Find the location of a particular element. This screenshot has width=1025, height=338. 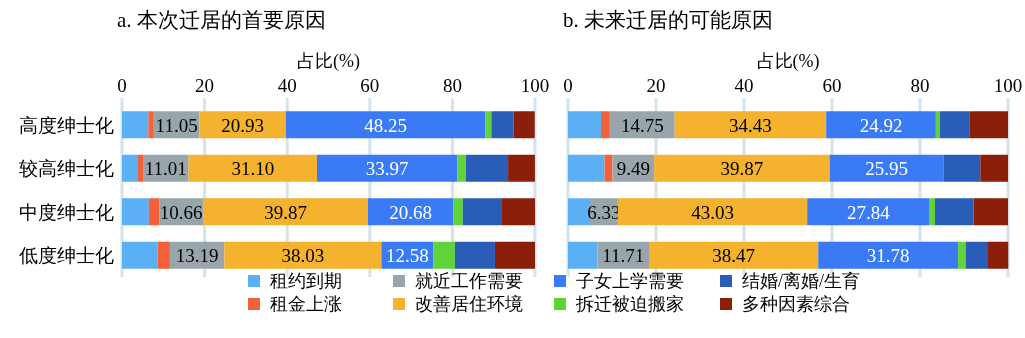

data-label: 31.78 is located at coordinates (888, 256).